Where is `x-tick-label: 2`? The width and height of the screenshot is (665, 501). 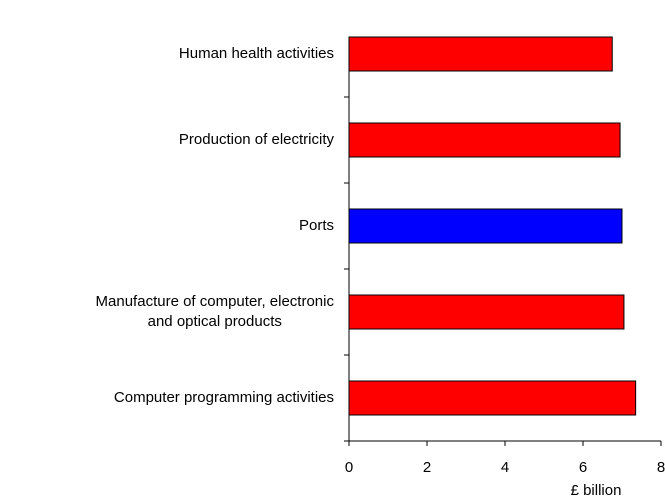
x-tick-label: 2 is located at coordinates (427, 467).